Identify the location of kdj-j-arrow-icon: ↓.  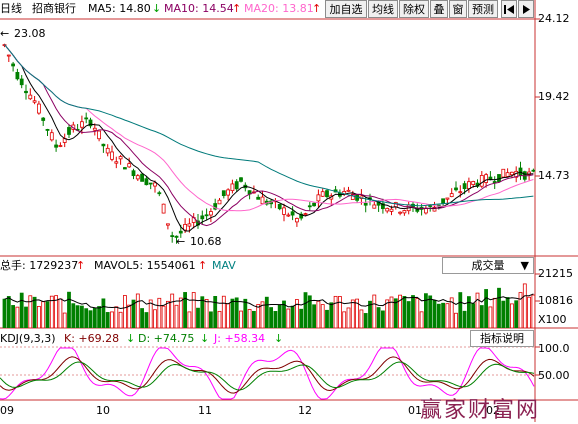
(279, 338).